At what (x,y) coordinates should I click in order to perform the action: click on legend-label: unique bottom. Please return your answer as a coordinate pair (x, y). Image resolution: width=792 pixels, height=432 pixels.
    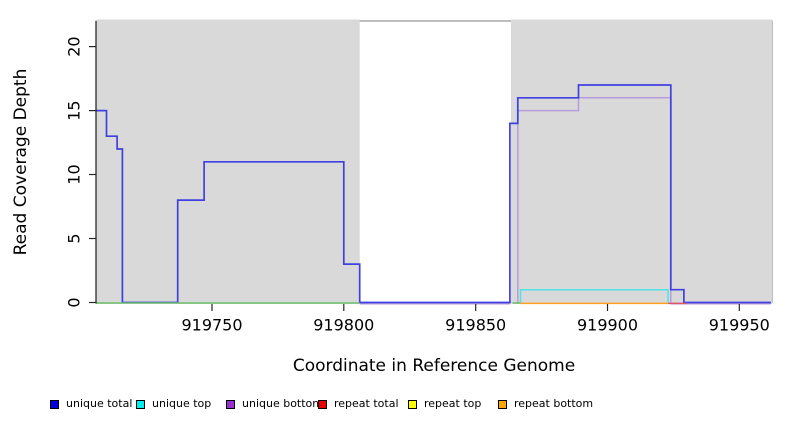
    Looking at the image, I should click on (283, 403).